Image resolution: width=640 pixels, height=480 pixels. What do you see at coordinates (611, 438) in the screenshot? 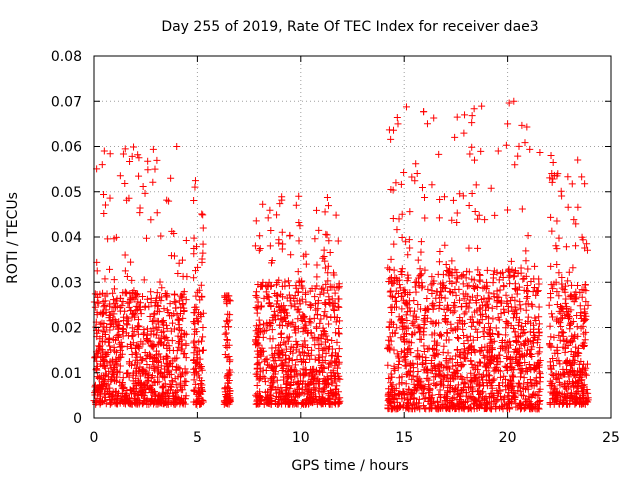
I see `x-tick-label: 25` at bounding box center [611, 438].